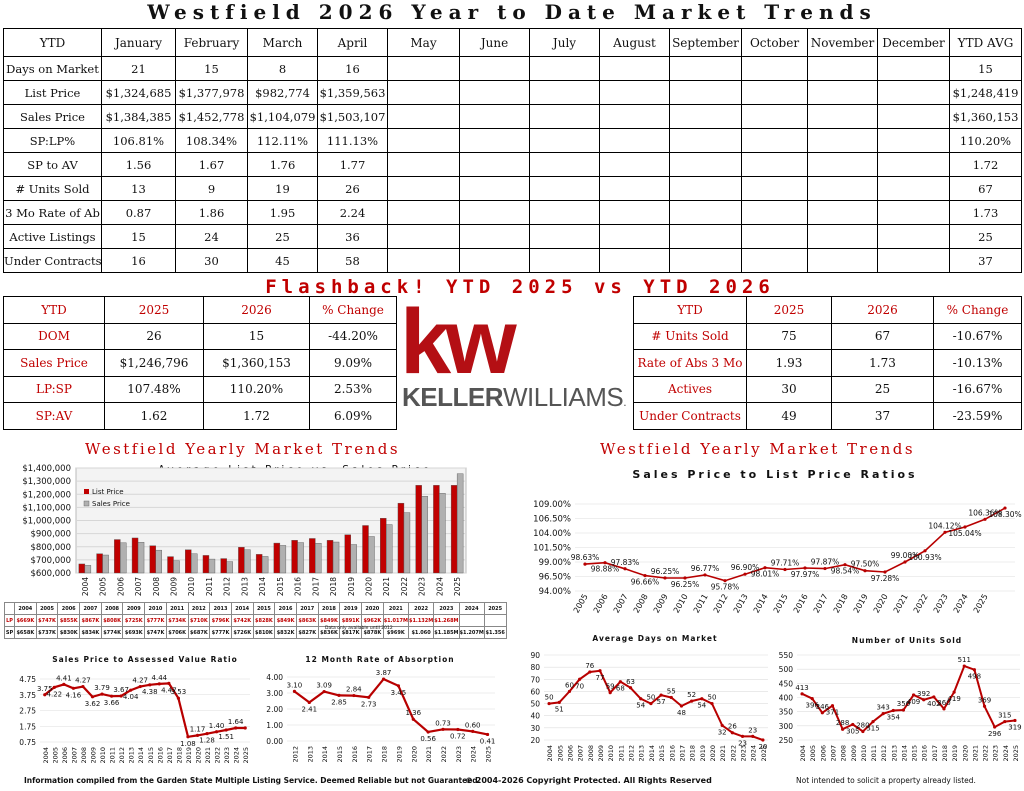  Describe the element at coordinates (211, 116) in the screenshot. I see `table-cell: $1,452,778` at that location.